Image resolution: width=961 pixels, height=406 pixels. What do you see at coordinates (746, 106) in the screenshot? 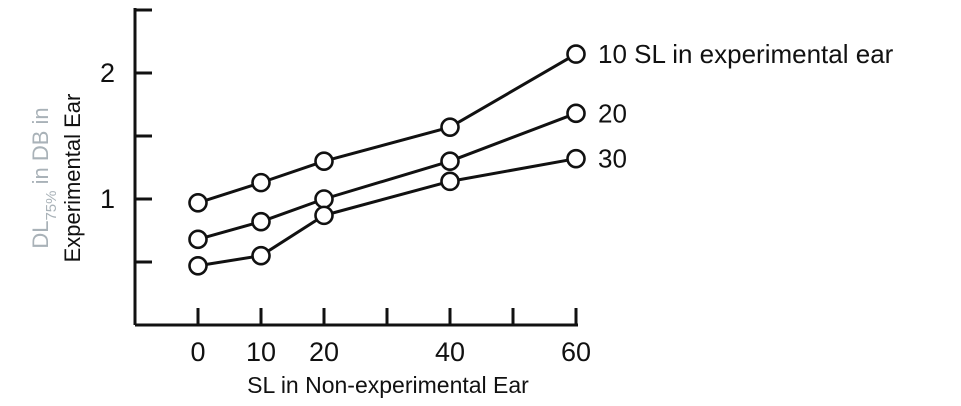
I see `series-labels: 10 SL in experimental ear 20 30` at bounding box center [746, 106].